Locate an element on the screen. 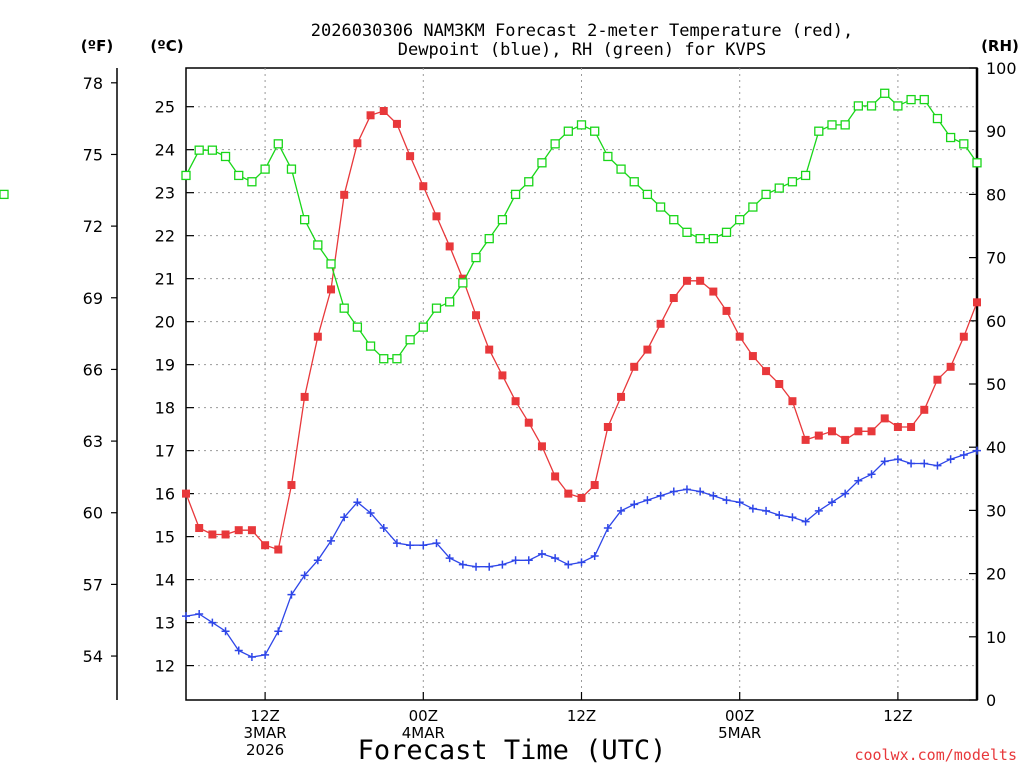  time-tick-label: 5MAR is located at coordinates (739, 733).